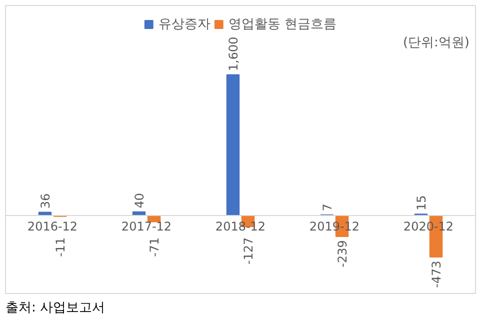  Describe the element at coordinates (343, 254) in the screenshot. I see `data-label: -239` at that location.